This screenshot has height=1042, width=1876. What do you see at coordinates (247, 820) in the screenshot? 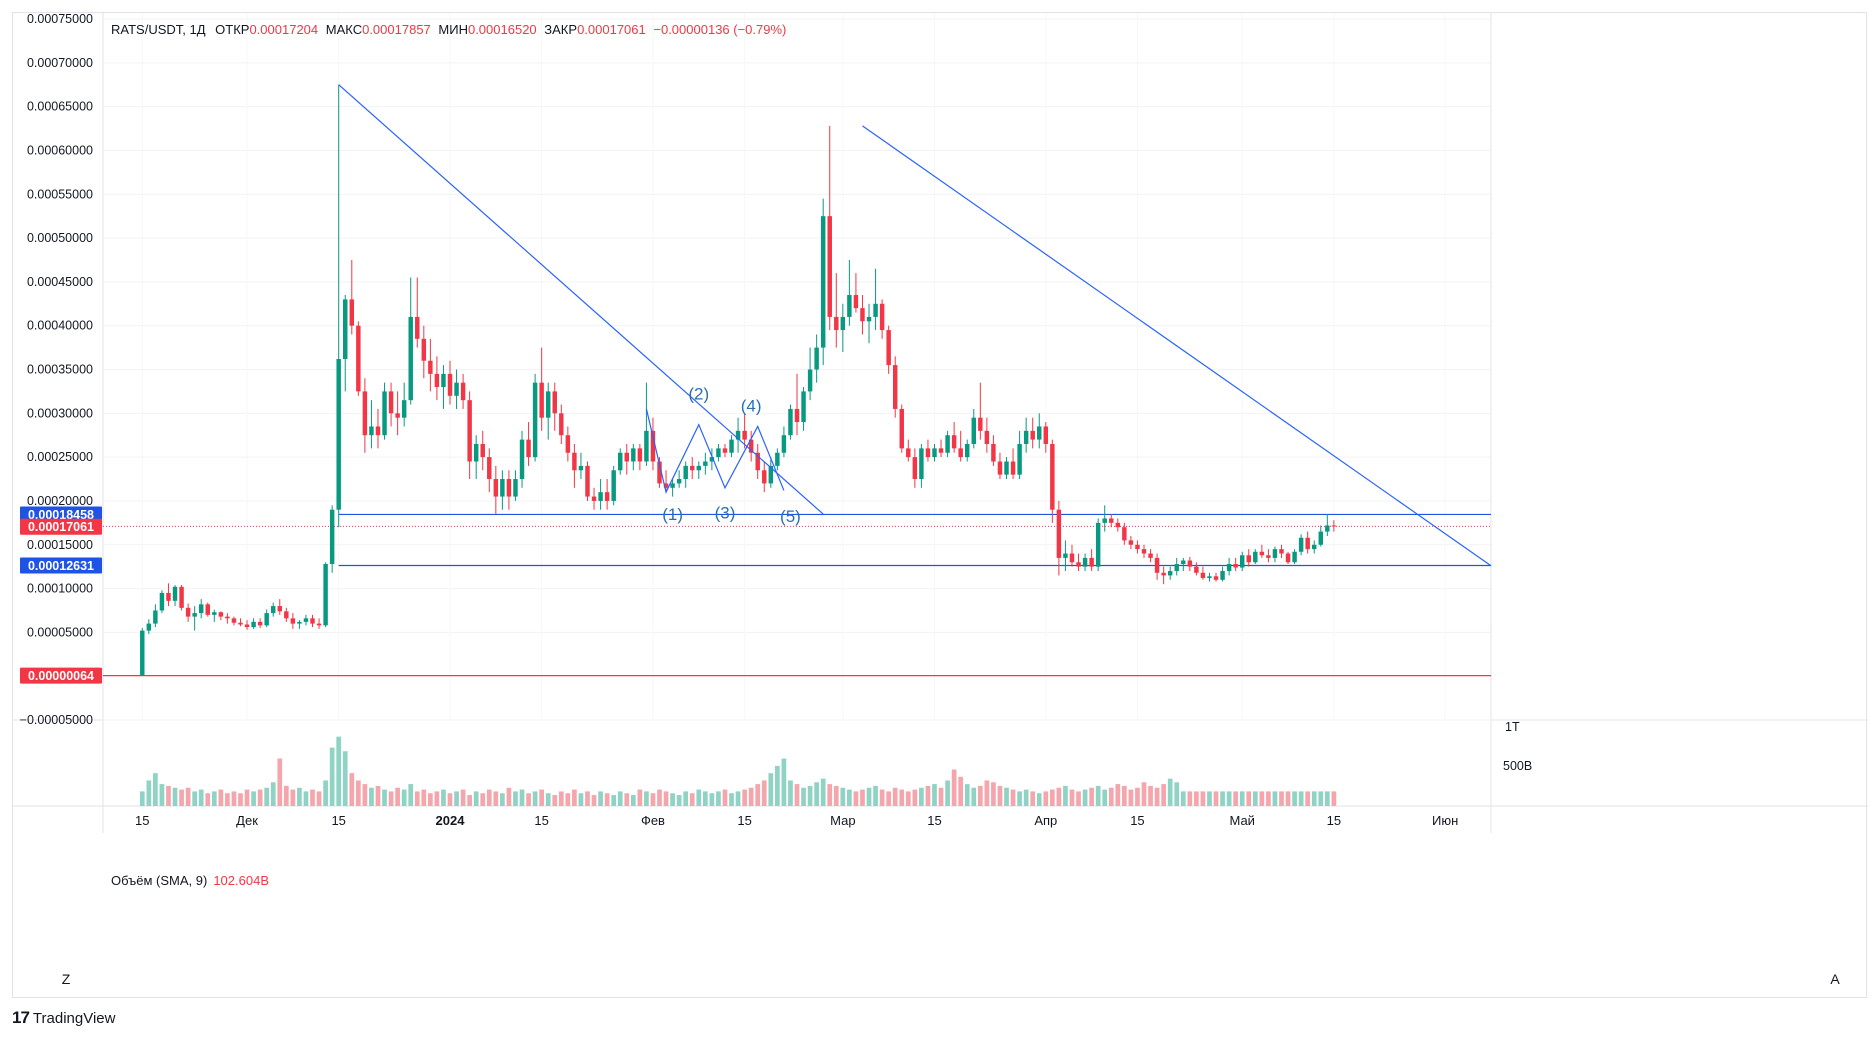
I see `x-tick-label: Дек` at bounding box center [247, 820].